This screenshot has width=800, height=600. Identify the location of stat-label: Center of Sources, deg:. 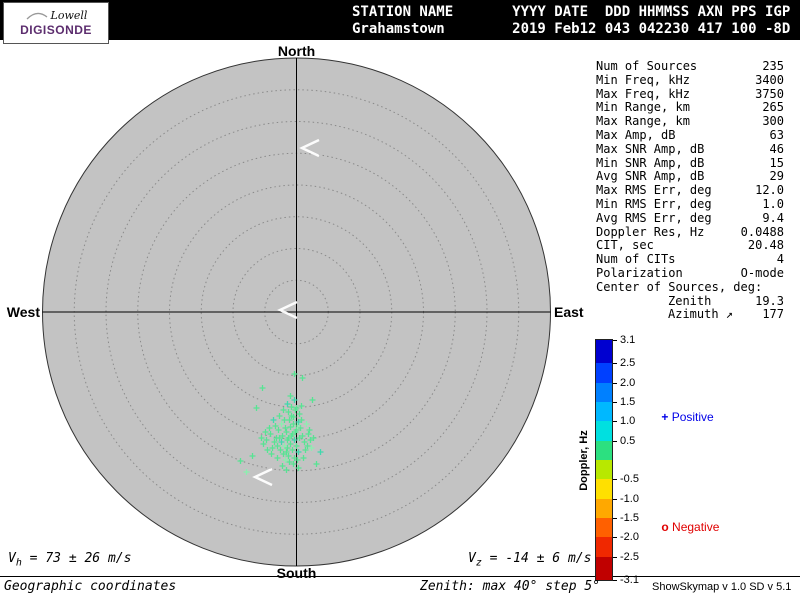
(679, 286).